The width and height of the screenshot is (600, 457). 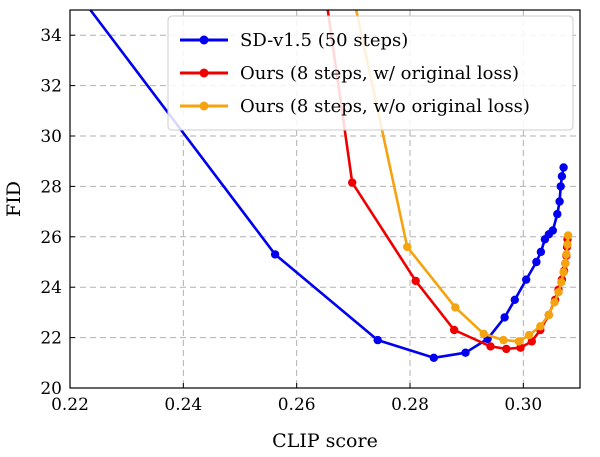 I want to click on legend-entry: Ours (8 steps, w/ original loss), so click(x=349, y=73).